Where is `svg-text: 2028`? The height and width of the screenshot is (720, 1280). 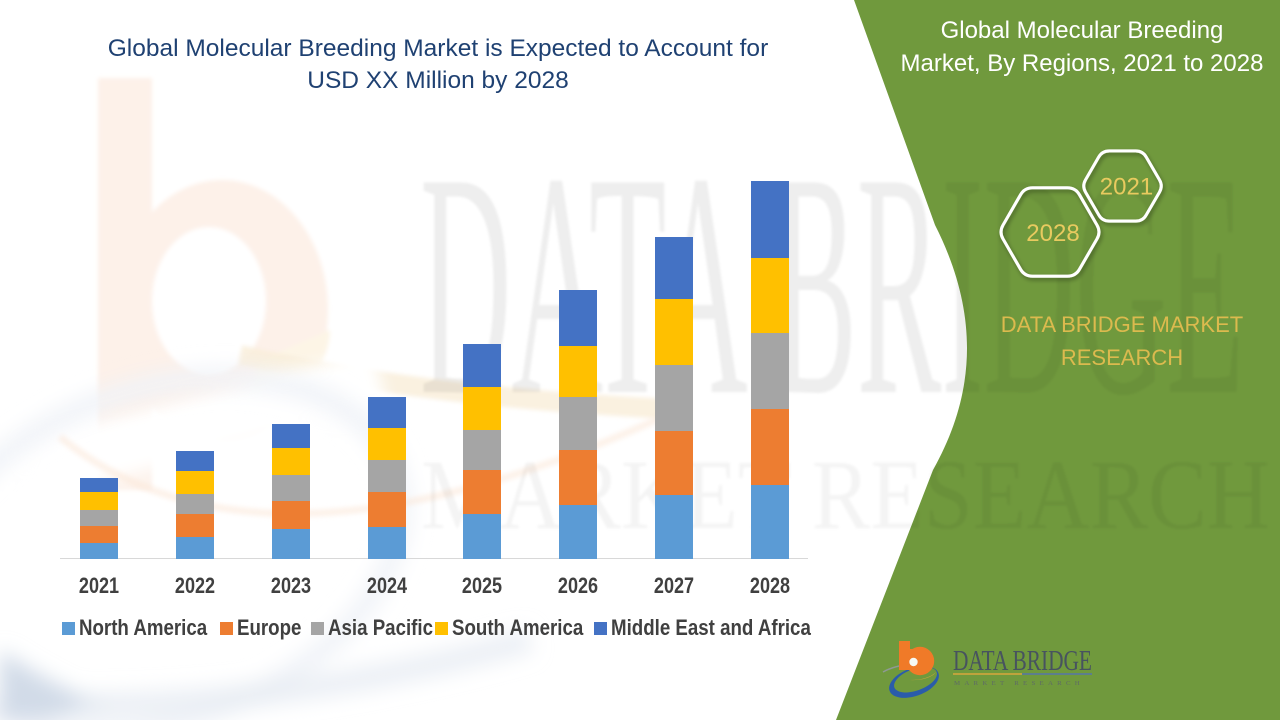
svg-text: 2028 is located at coordinates (1052, 233).